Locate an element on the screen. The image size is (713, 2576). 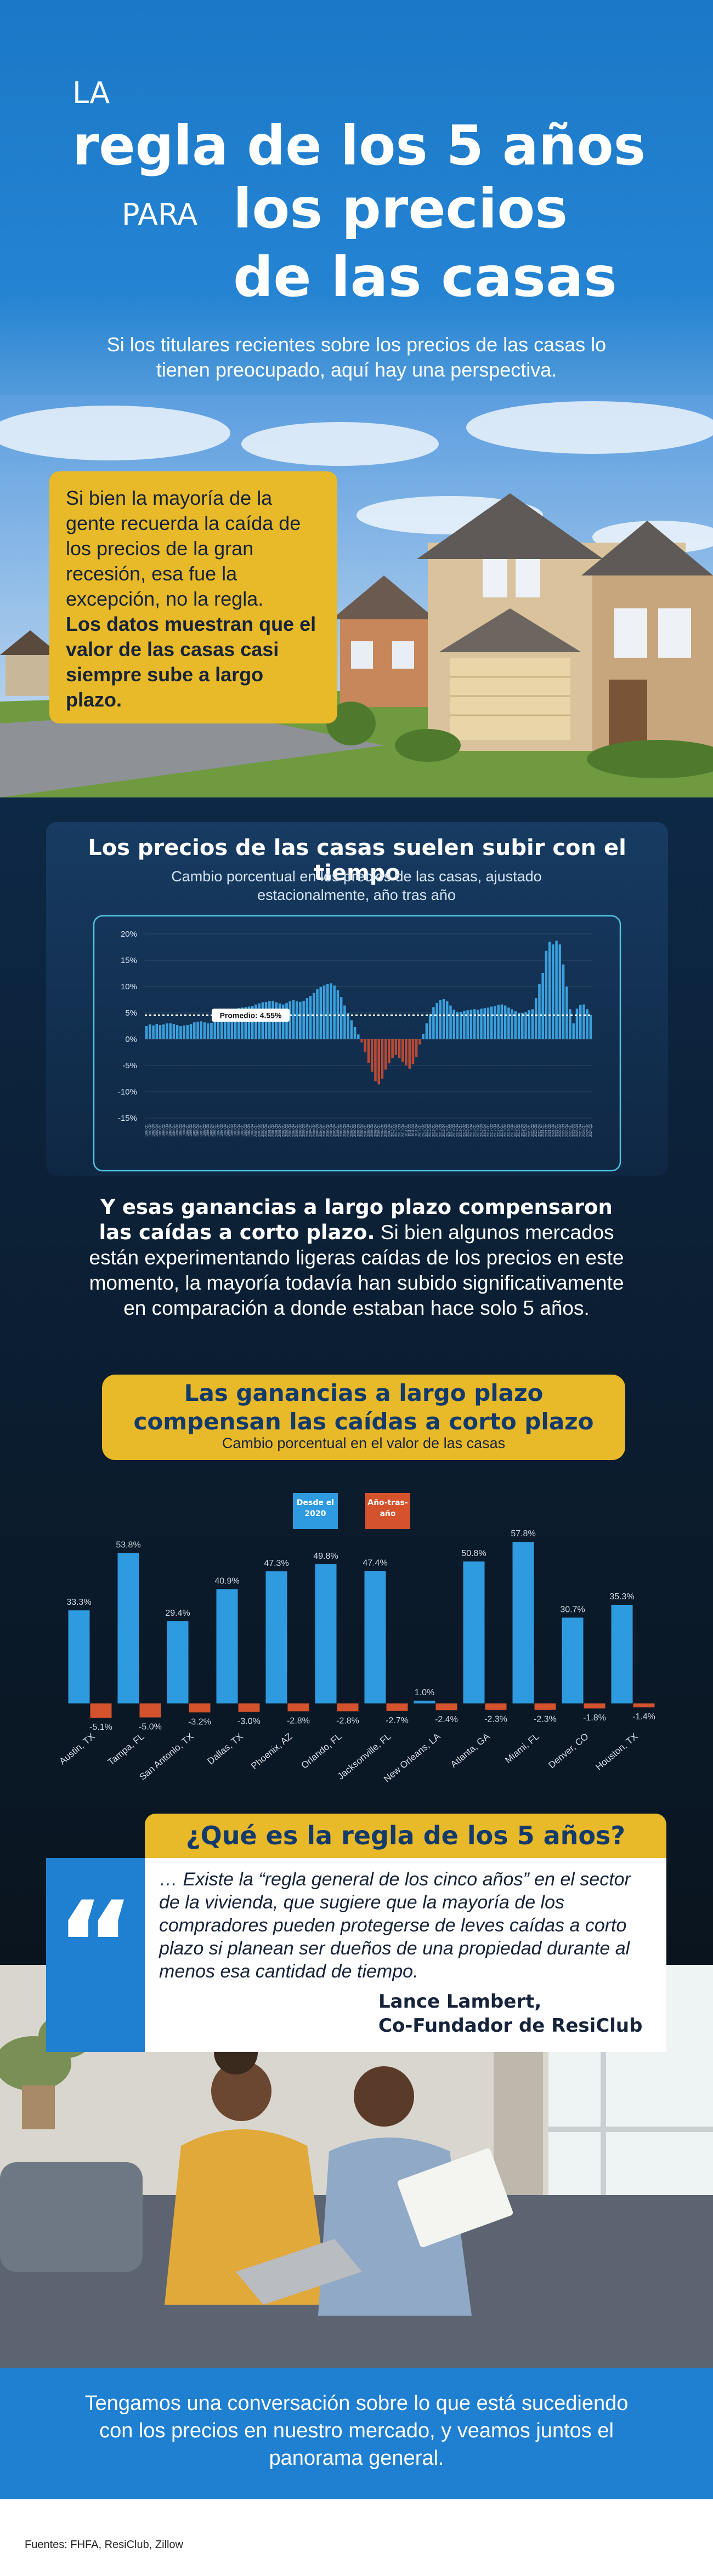
laptop is located at coordinates (299, 2272).